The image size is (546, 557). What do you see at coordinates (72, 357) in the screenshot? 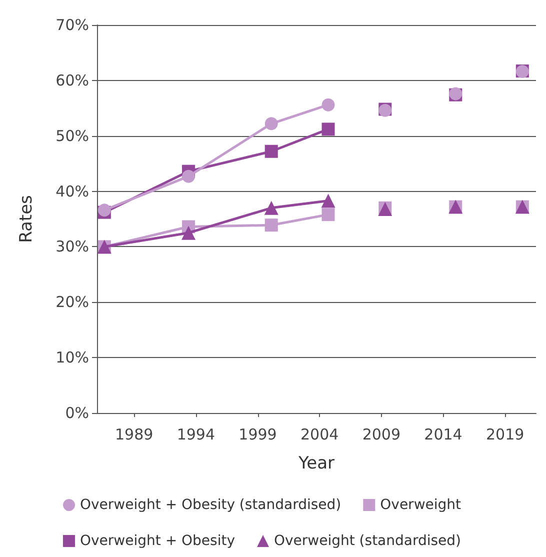
I see `y-tick-label: 10%` at bounding box center [72, 357].